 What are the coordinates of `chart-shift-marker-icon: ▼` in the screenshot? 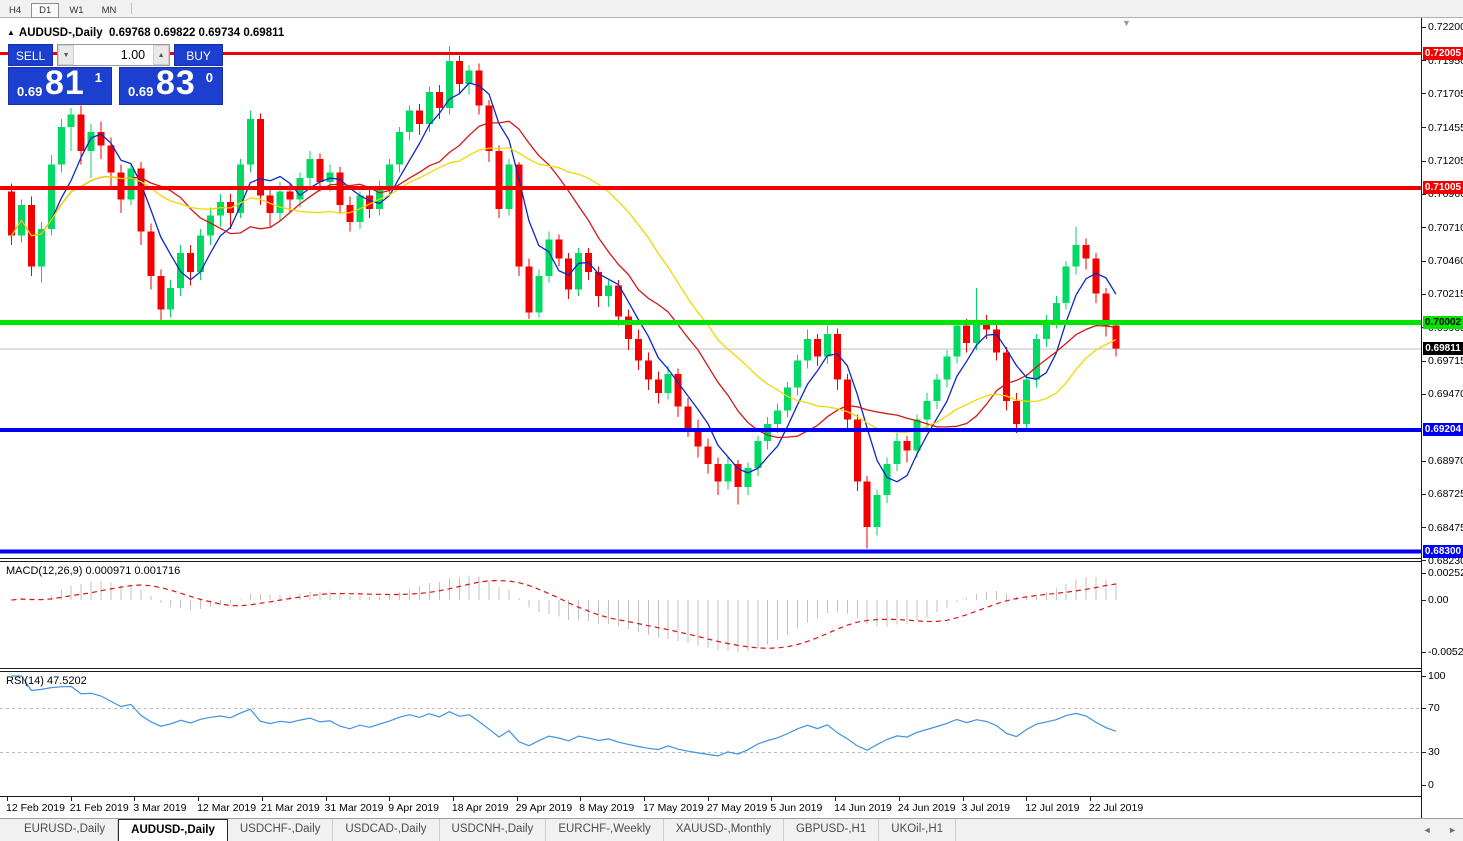 It's located at (1126, 23).